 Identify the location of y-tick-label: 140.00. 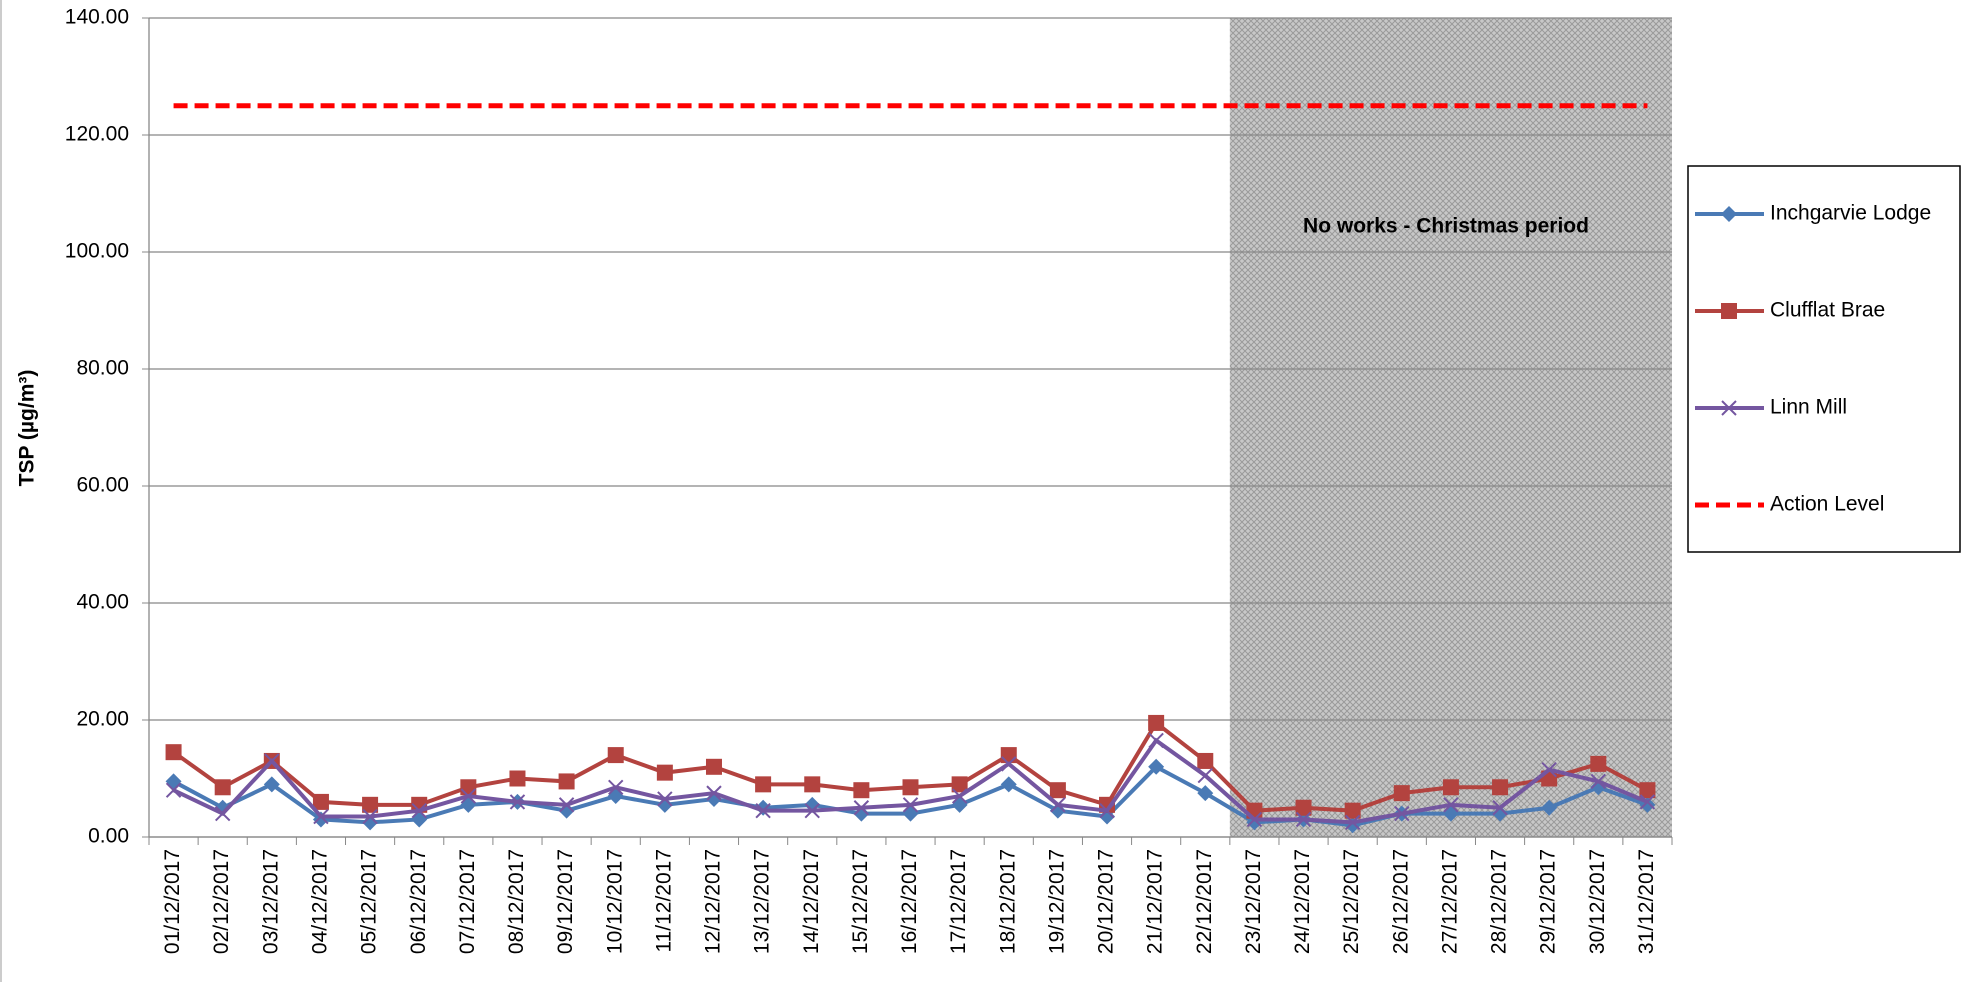
(97, 17).